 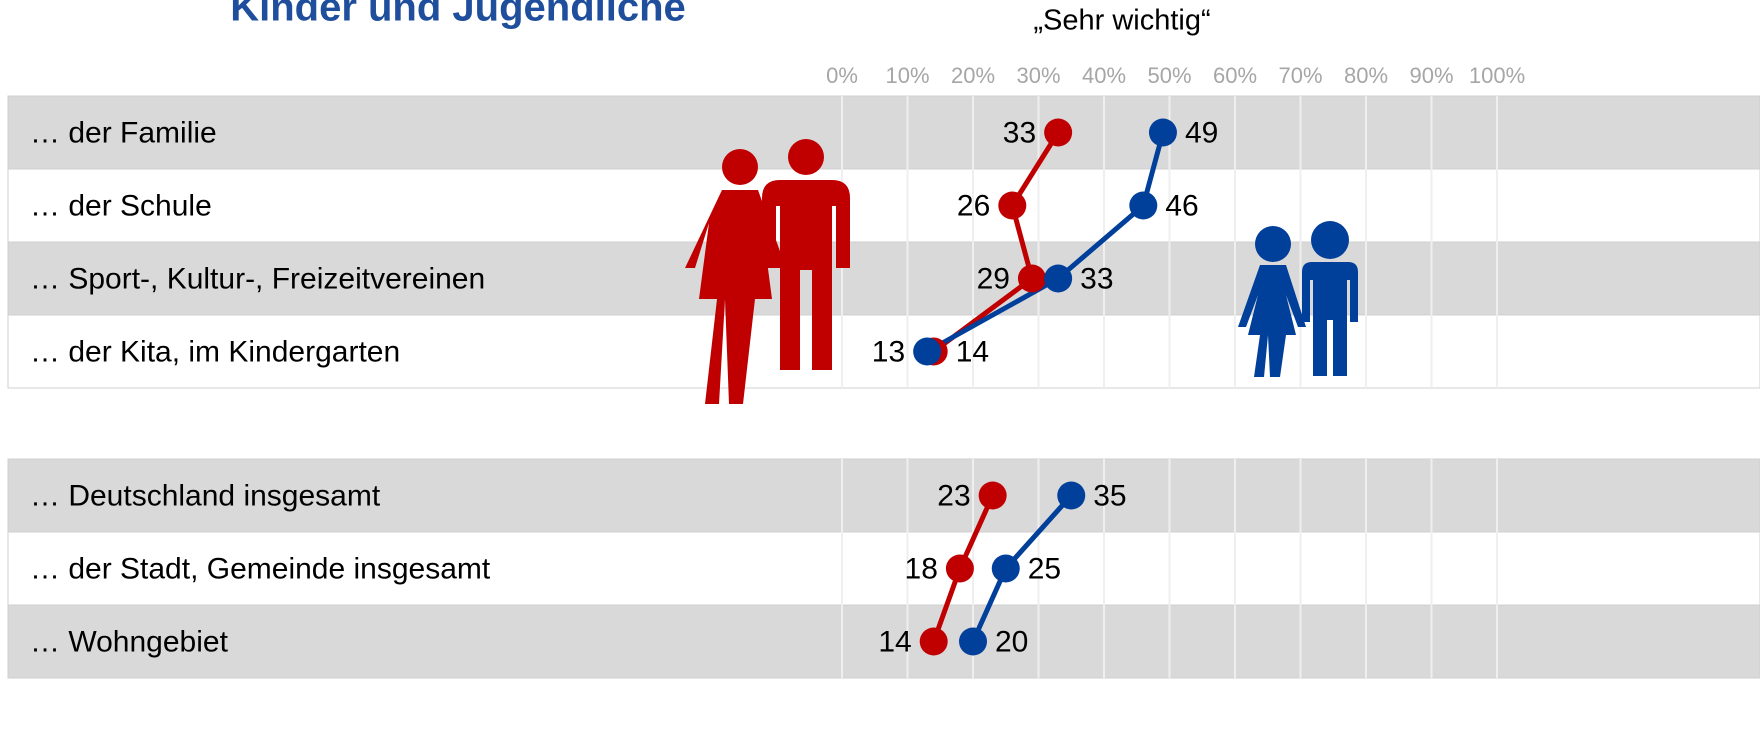 I want to click on category-label: … Wohngebiet, so click(x=129, y=641).